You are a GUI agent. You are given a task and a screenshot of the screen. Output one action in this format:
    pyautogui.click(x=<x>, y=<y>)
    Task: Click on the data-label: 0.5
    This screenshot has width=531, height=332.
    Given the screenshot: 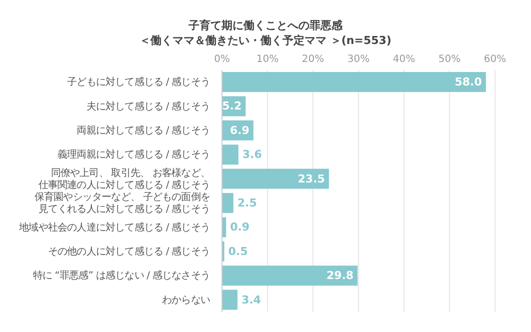 What is the action you would take?
    pyautogui.click(x=238, y=251)
    